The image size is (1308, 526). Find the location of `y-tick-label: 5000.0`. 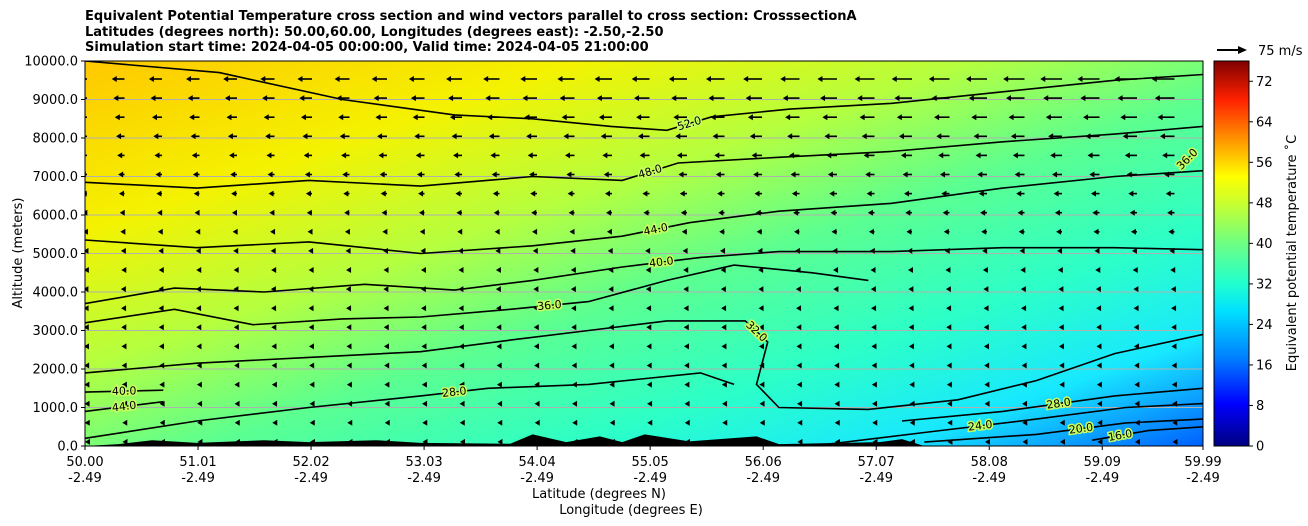

y-tick-label: 5000.0 is located at coordinates (56, 254).